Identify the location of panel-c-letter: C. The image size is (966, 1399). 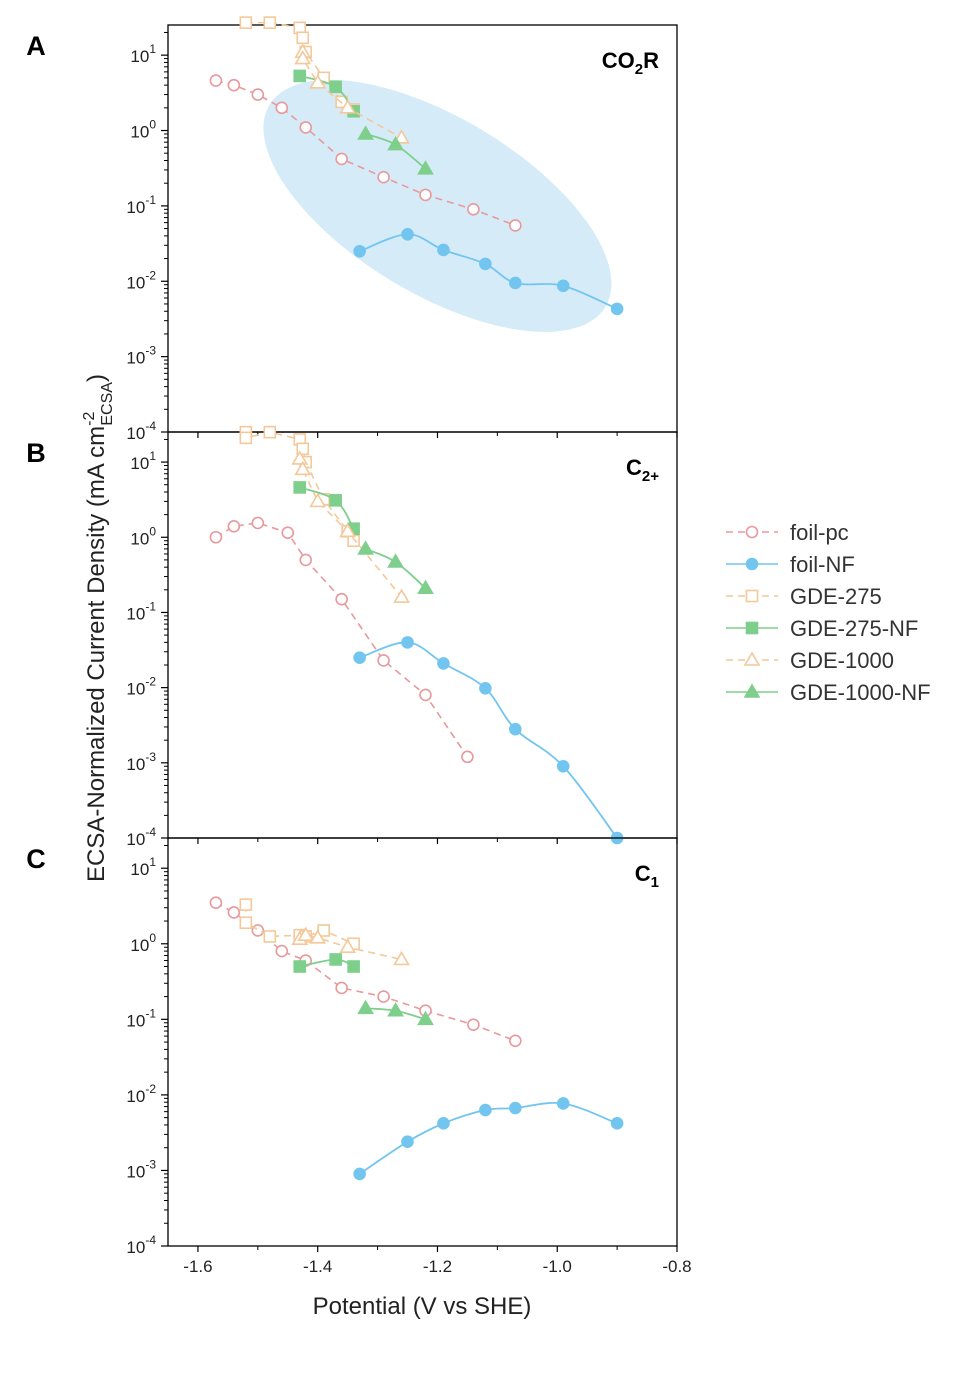
(36, 859).